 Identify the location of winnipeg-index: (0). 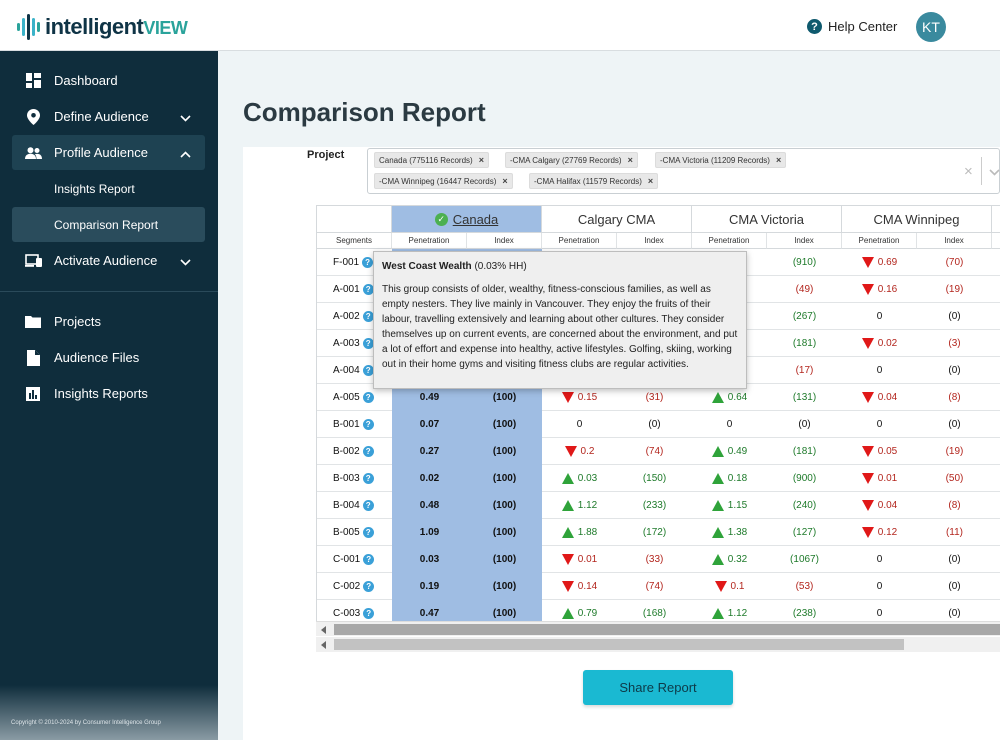
(954, 613).